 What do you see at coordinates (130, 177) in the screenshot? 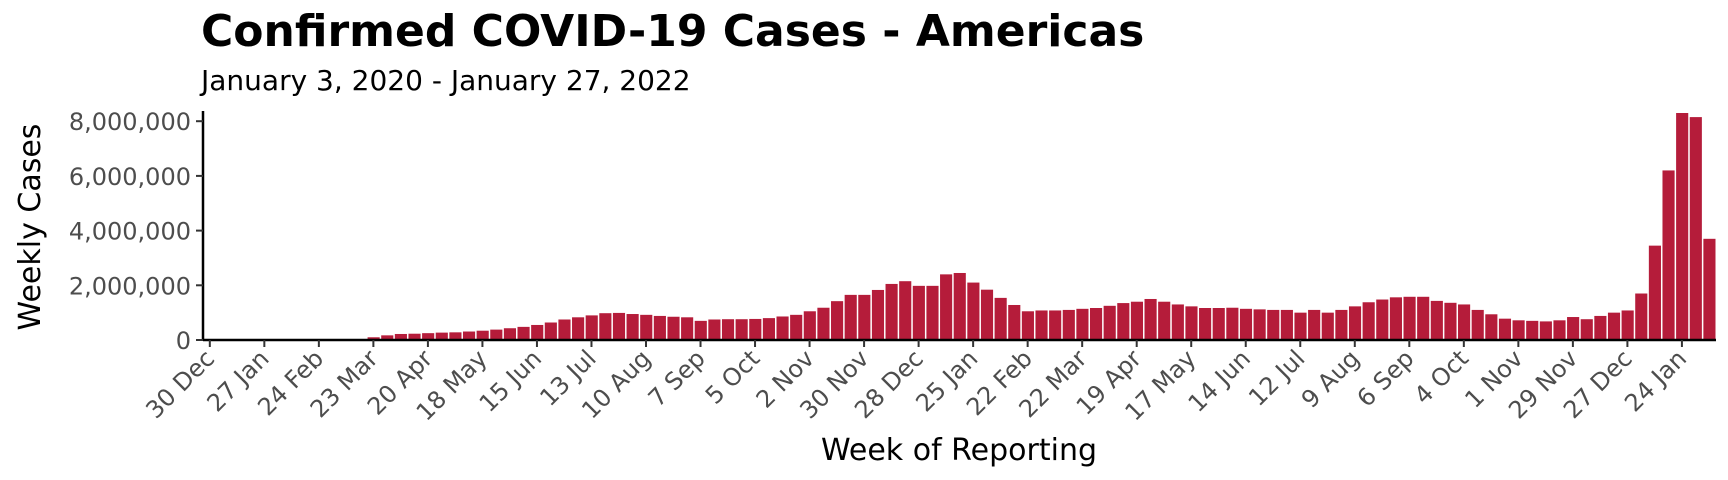
I see `y-tick-label: 6,000,000` at bounding box center [130, 177].